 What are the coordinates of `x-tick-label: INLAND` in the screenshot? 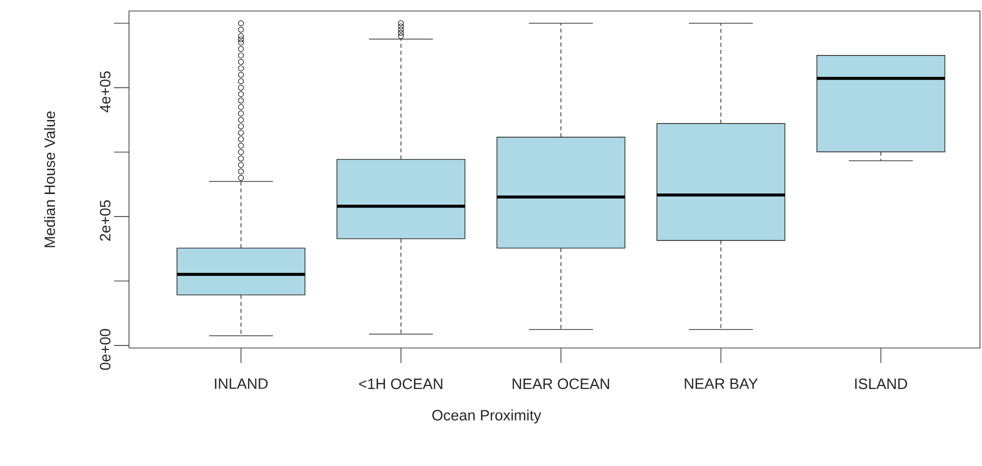 It's located at (241, 383).